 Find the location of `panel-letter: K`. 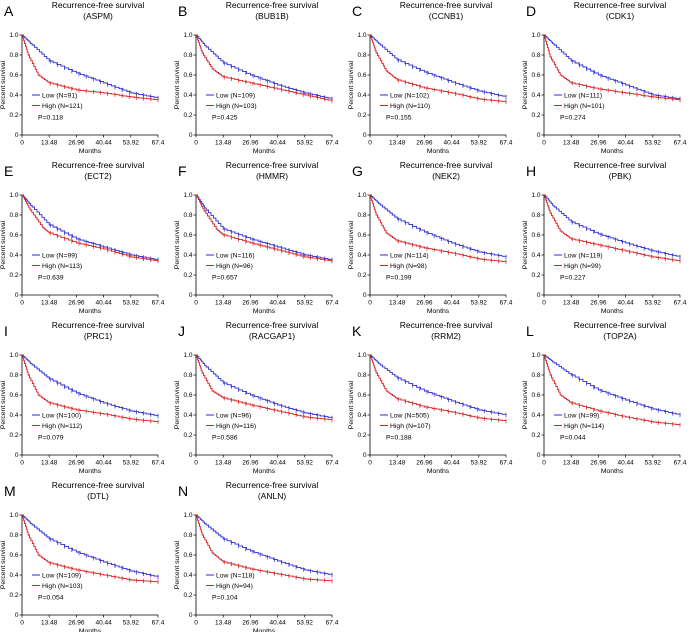

panel-letter: K is located at coordinates (357, 331).